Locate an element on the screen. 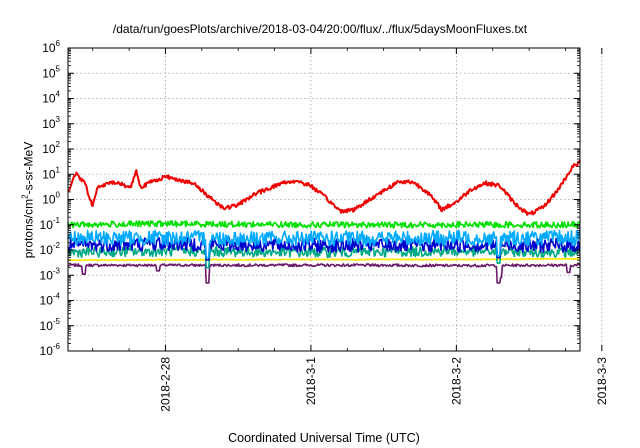  y-tick-label: 10² is located at coordinates (51, 148).